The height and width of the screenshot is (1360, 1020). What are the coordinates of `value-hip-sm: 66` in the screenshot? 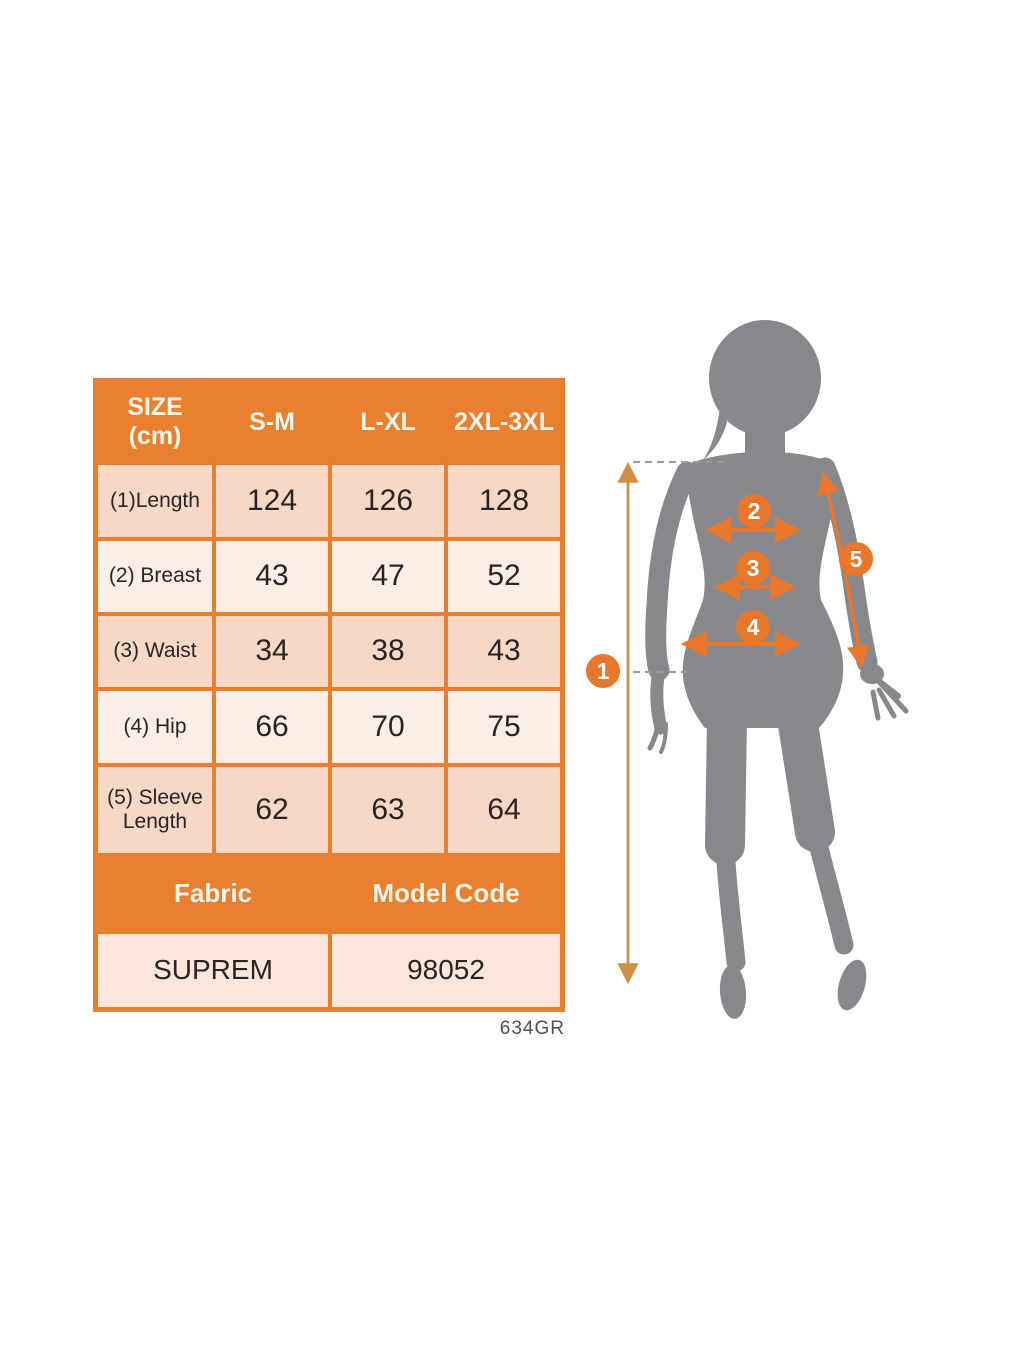 It's located at (272, 727).